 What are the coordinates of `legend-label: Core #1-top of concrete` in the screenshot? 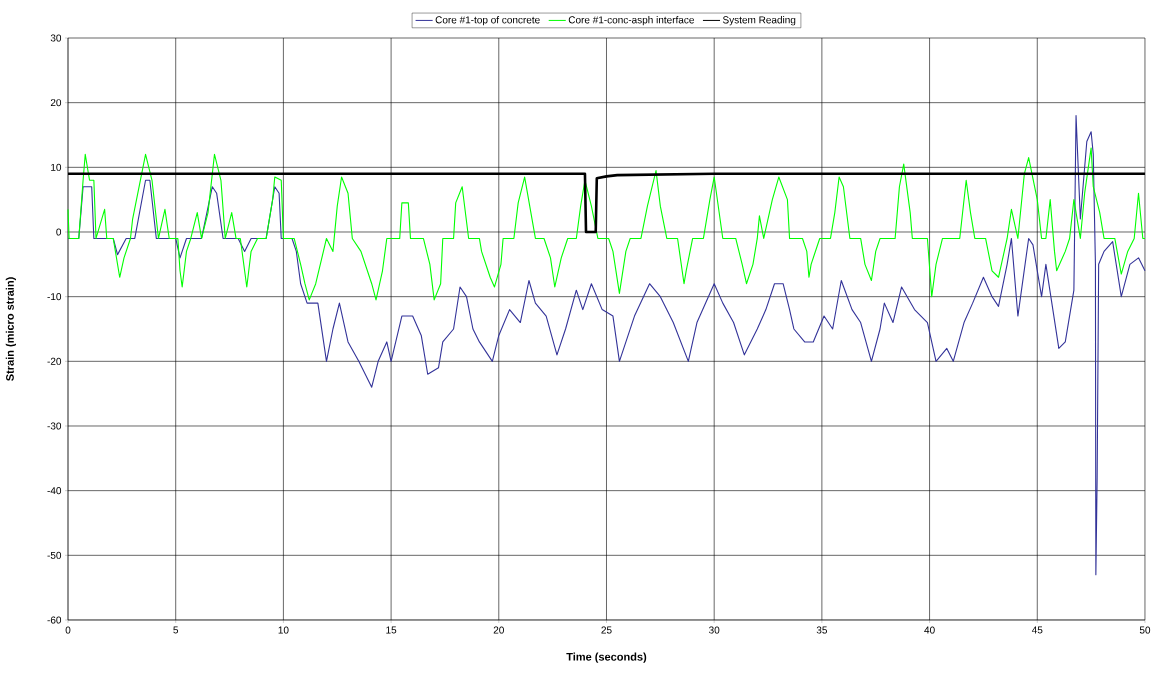 It's located at (487, 21).